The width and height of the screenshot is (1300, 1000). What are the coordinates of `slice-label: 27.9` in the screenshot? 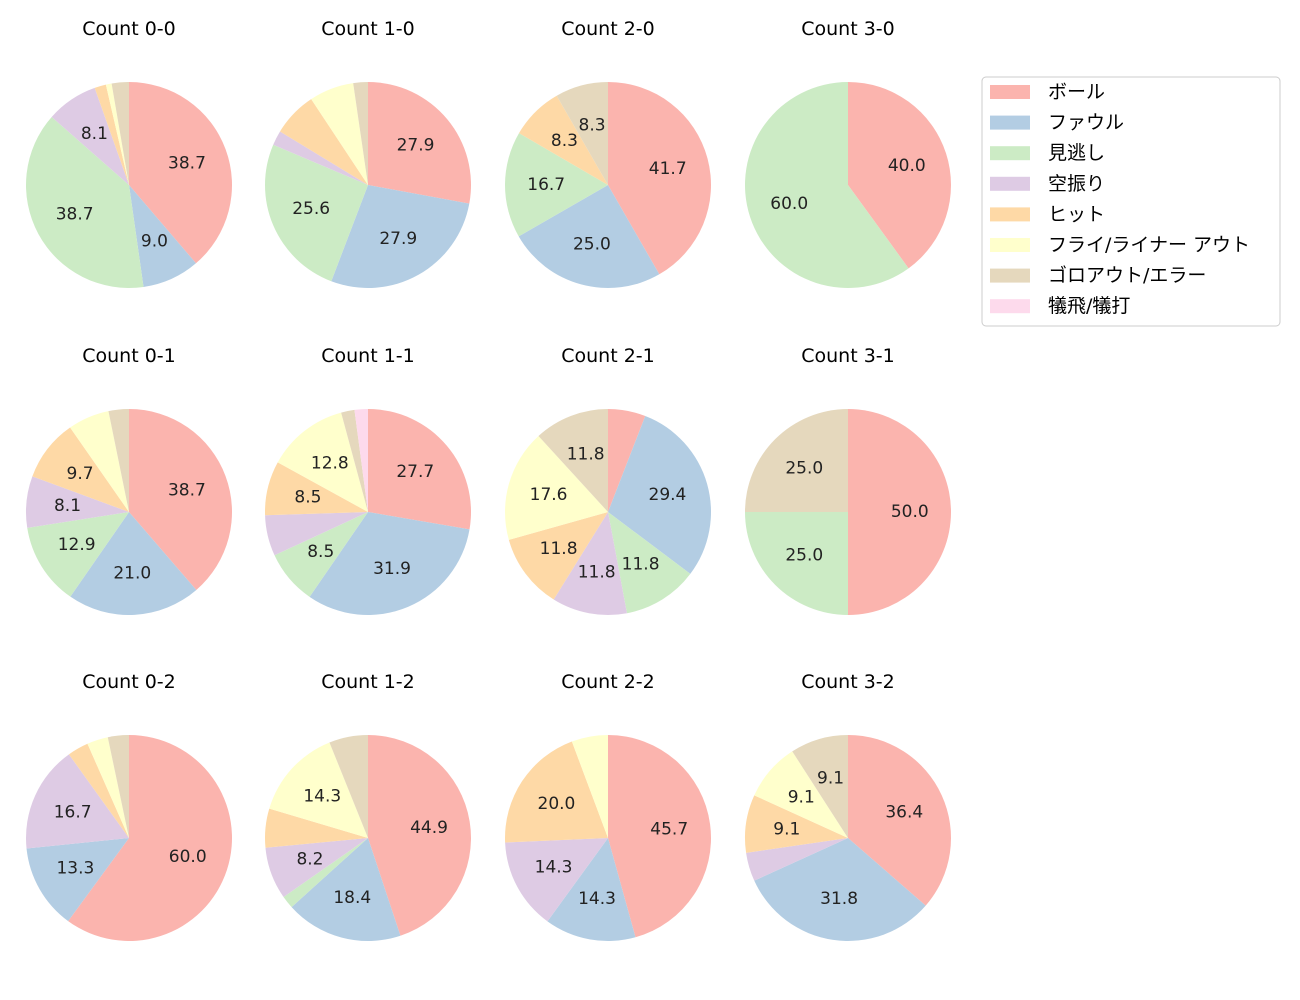 It's located at (416, 145).